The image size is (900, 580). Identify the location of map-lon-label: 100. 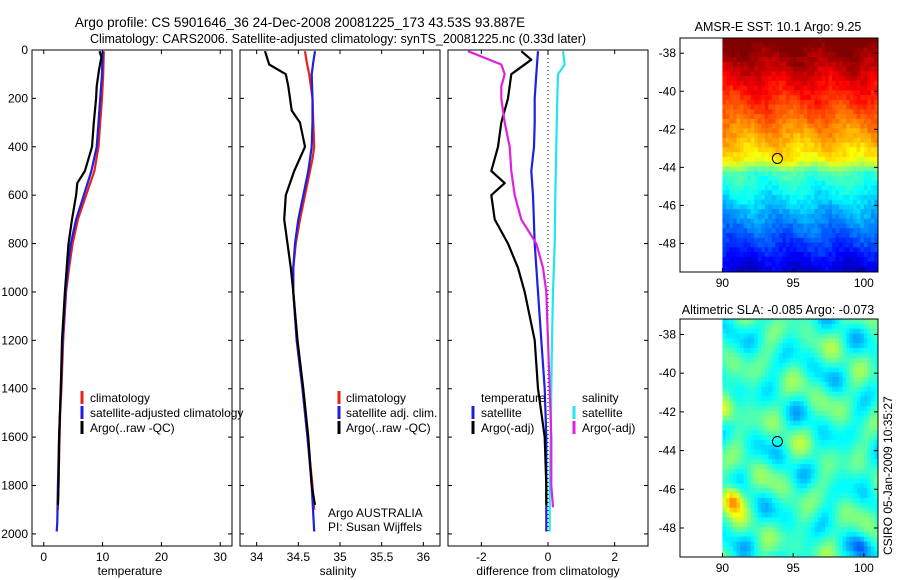
(864, 283).